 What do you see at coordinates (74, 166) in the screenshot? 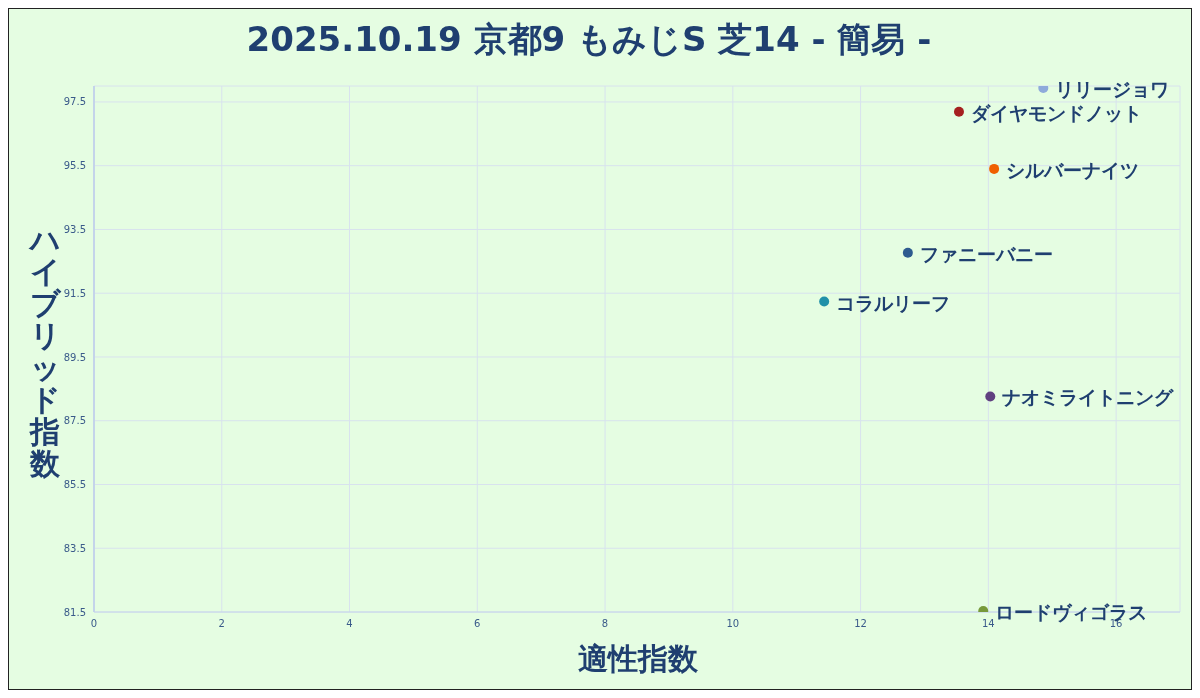
I see `y-tick-label: 95.5` at bounding box center [74, 166].